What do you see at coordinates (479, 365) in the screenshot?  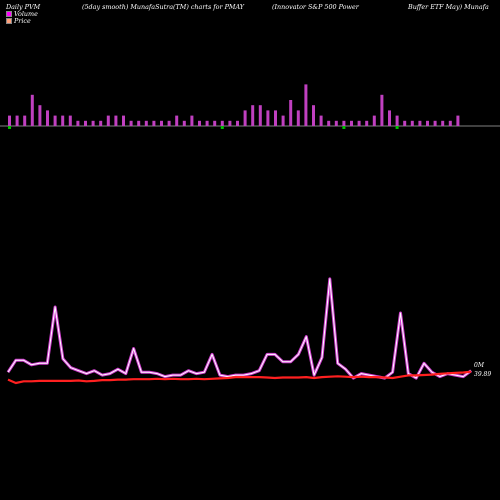 I see `volume-right-label: 0M` at bounding box center [479, 365].